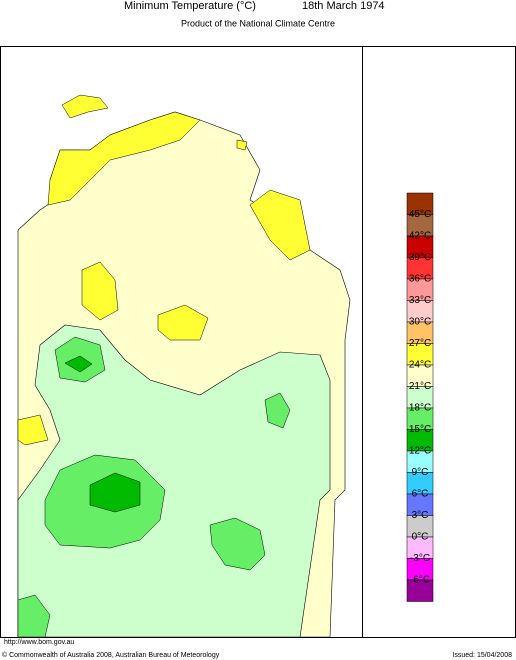 The width and height of the screenshot is (516, 660). I want to click on subtitle: Product of the National Climate Centre, so click(258, 23).